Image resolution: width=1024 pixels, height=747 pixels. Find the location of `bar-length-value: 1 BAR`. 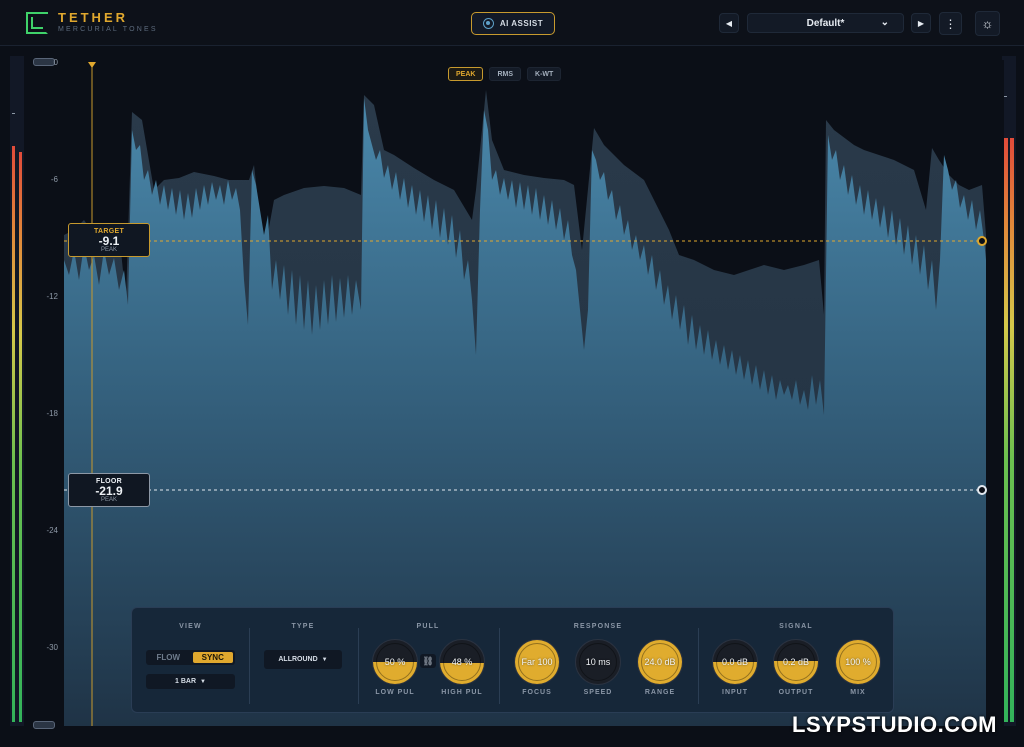

bar-length-value: 1 BAR is located at coordinates (186, 681).